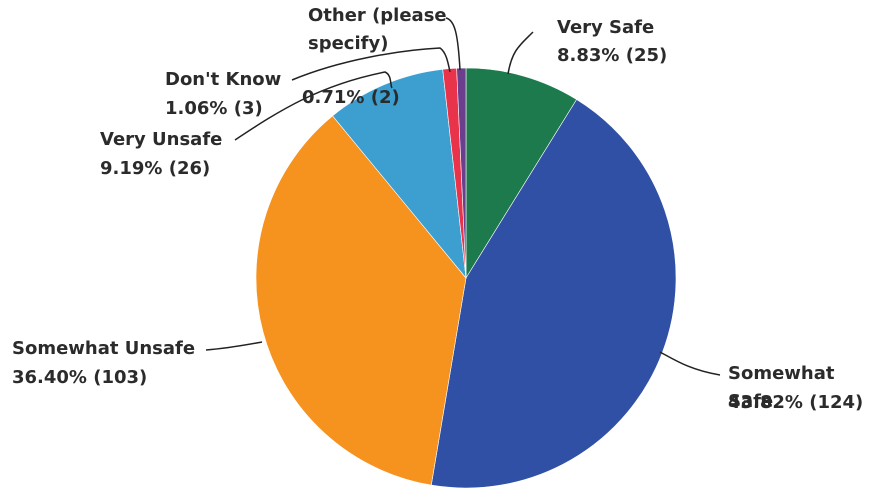 This screenshot has width=883, height=493. What do you see at coordinates (606, 27) in the screenshot?
I see `slice-label: Very Safe` at bounding box center [606, 27].